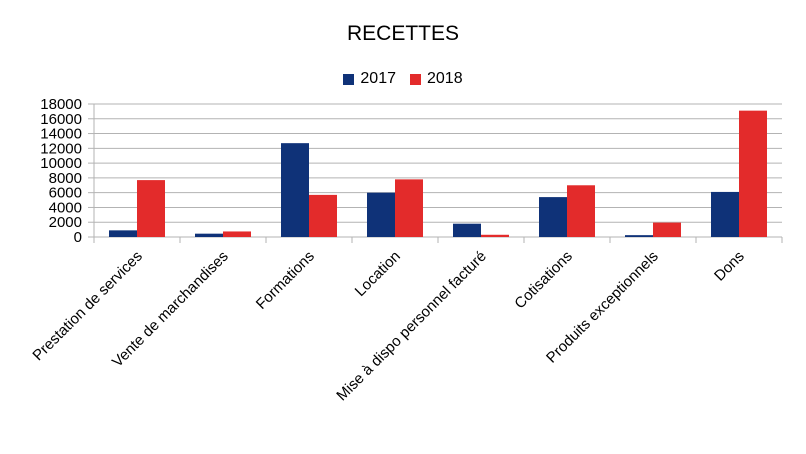 Image resolution: width=806 pixels, height=454 pixels. I want to click on chart-title: RECETTES, so click(402, 33).